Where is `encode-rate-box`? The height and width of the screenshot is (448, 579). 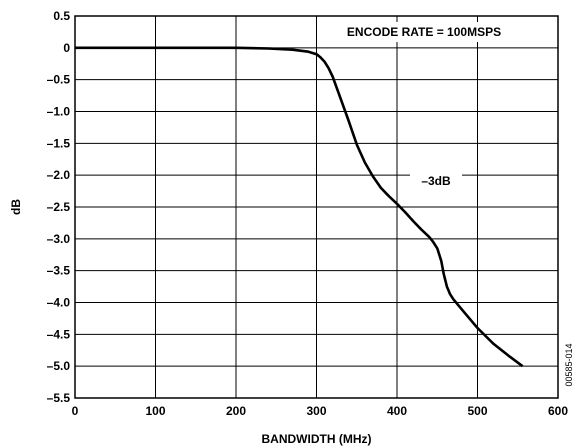 encode-rate-box is located at coordinates (424, 32).